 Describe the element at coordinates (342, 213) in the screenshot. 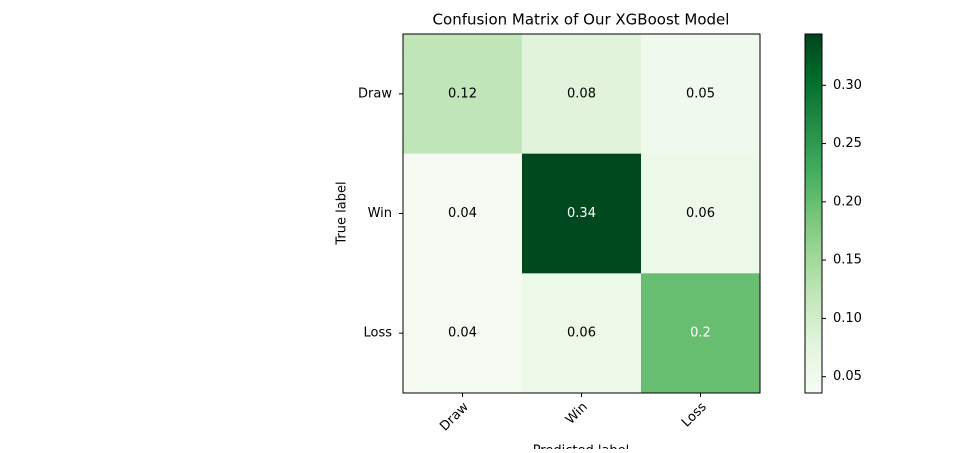

I see `y-axis-label: True label` at that location.